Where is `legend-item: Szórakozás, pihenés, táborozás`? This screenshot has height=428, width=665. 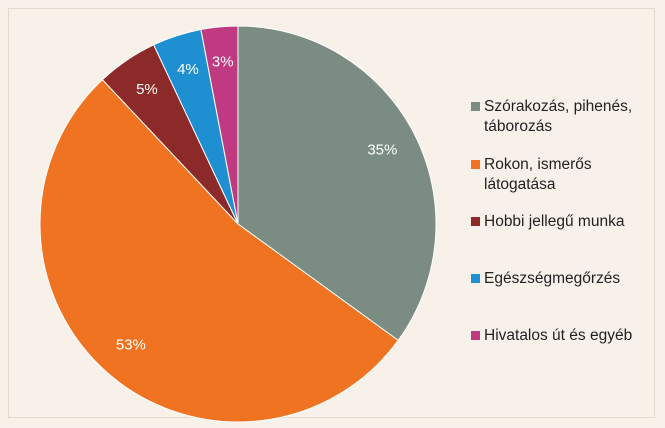 legend-item: Szórakozás, pihenés, táborozás is located at coordinates (563, 117).